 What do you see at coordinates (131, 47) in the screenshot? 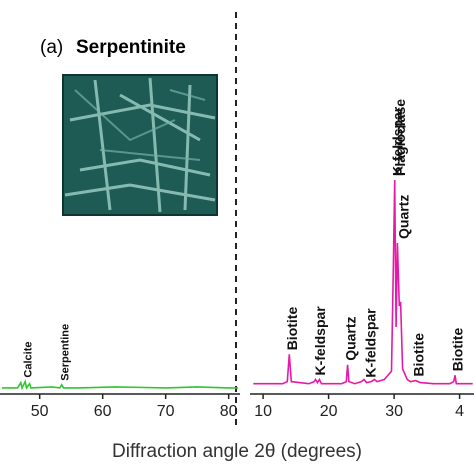
I see `panel-title: Serpentinite` at bounding box center [131, 47].